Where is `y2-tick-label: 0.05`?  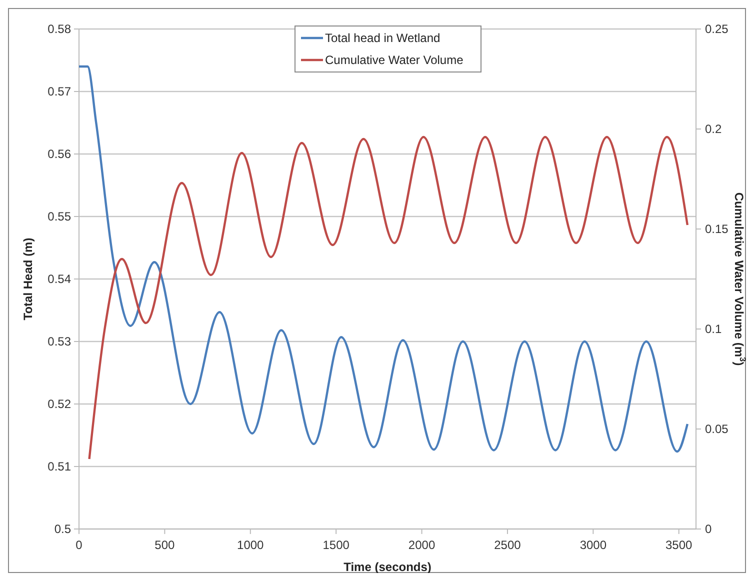
y2-tick-label: 0.05 is located at coordinates (717, 429).